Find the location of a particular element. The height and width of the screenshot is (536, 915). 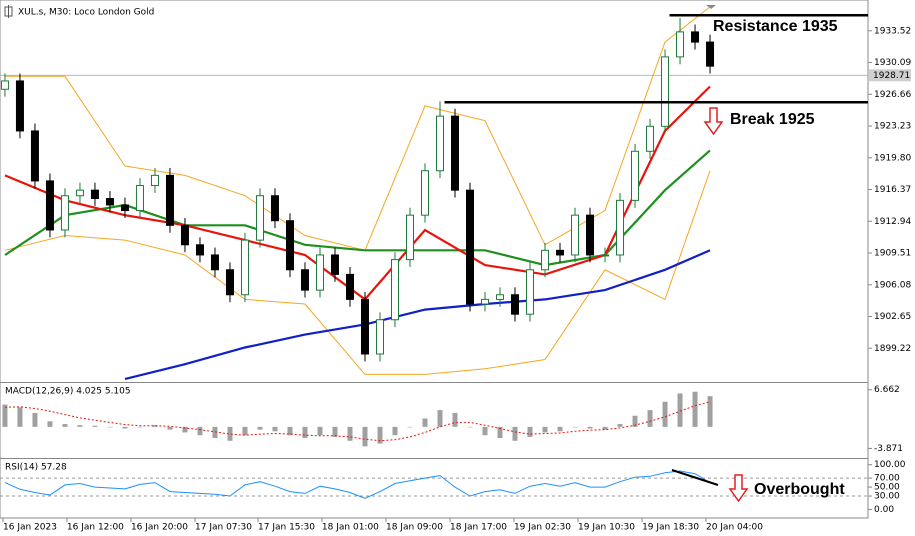

y-tick-label: 1933.52 is located at coordinates (892, 31).